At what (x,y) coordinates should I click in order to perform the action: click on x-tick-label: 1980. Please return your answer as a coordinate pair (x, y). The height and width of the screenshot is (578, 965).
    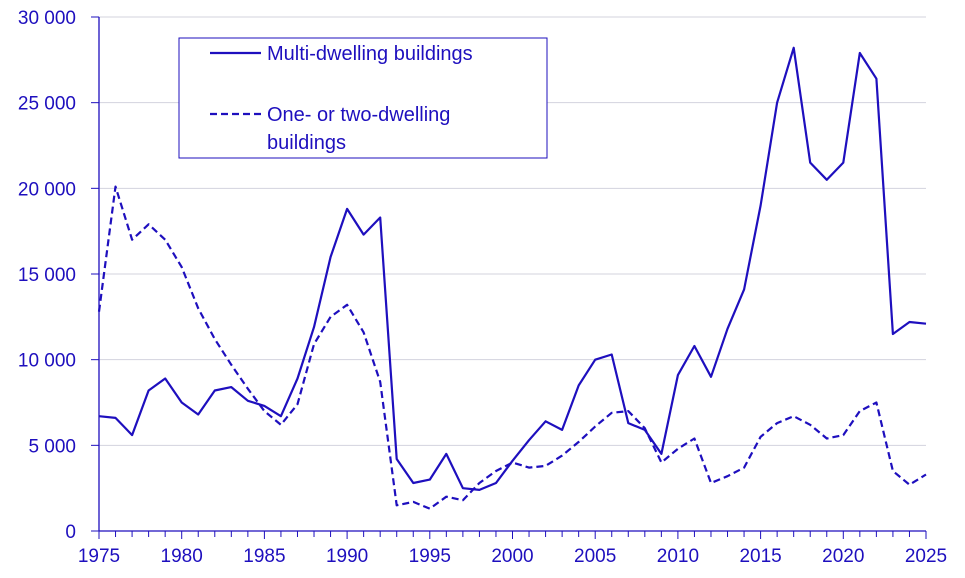
    Looking at the image, I should click on (182, 556).